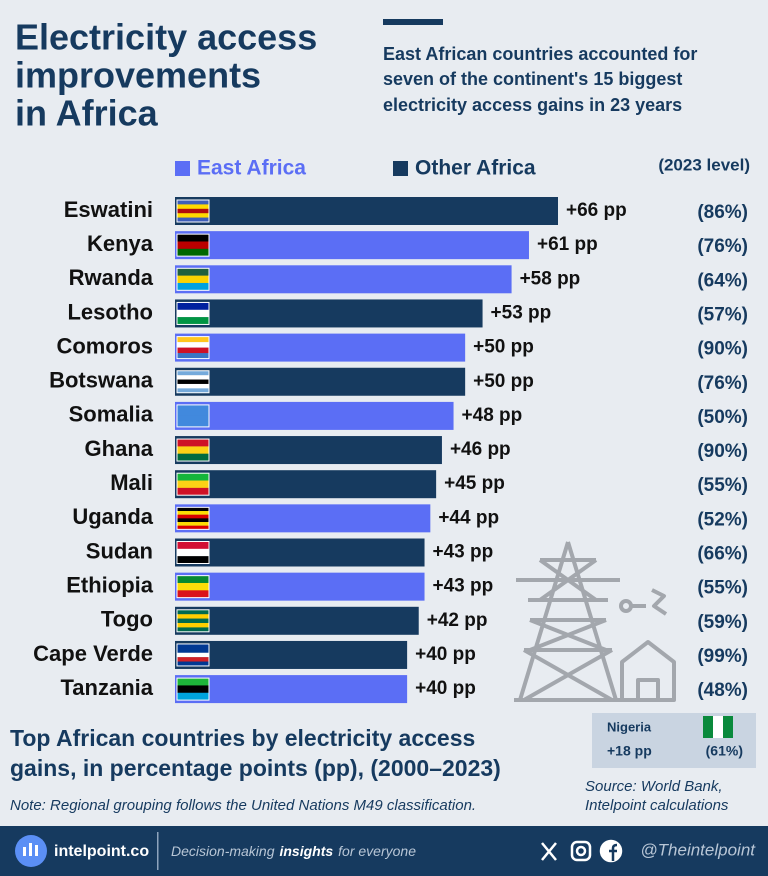  Describe the element at coordinates (110, 311) in the screenshot. I see `category-label: Lesotho` at that location.